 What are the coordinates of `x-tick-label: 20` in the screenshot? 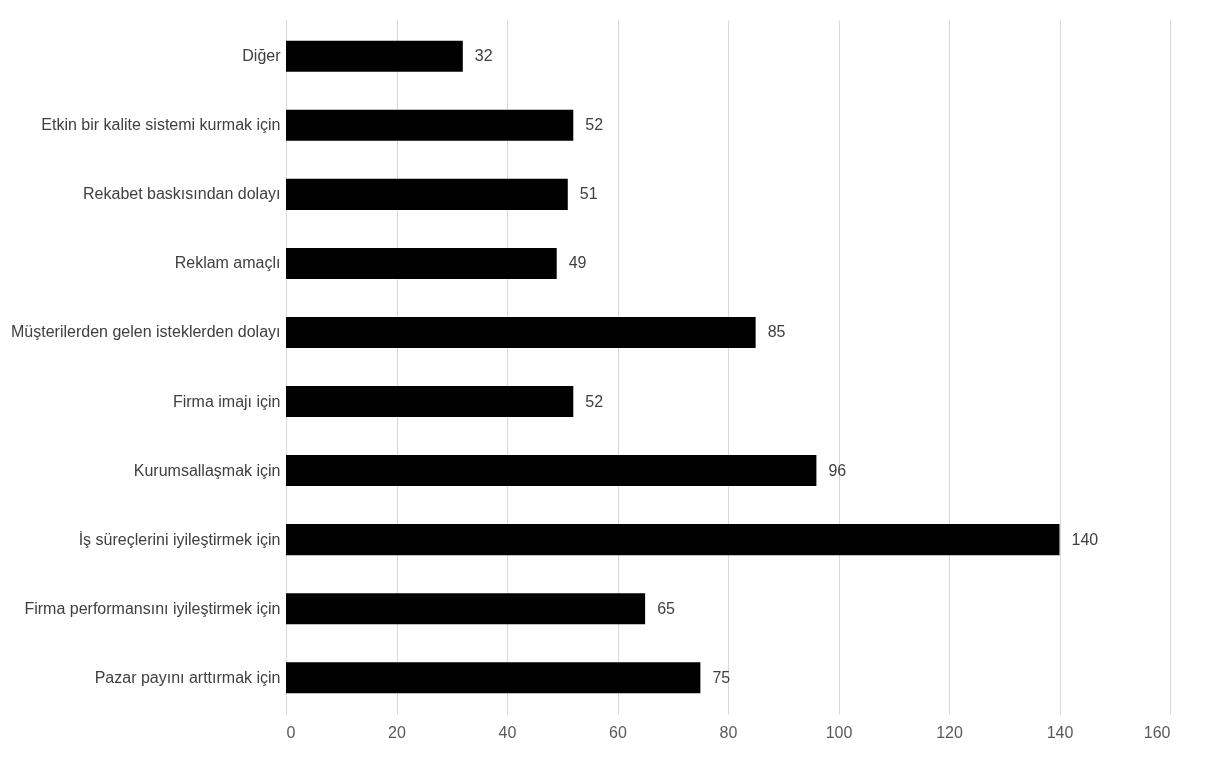 It's located at (397, 732).